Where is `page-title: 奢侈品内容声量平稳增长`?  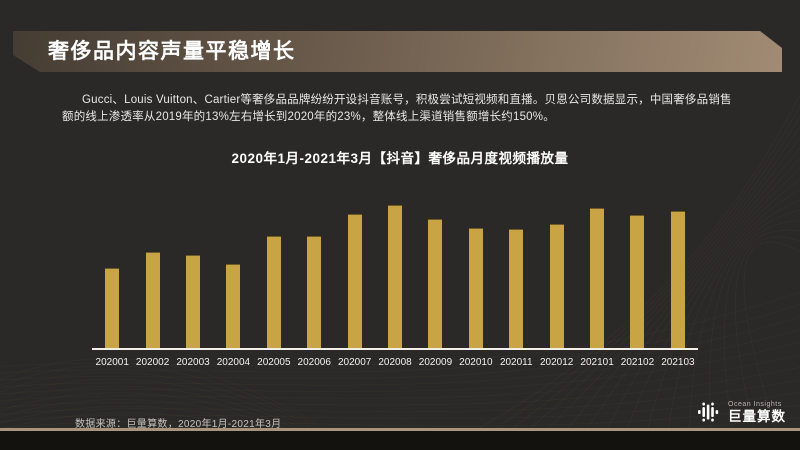
page-title: 奢侈品内容声量平稳增长 is located at coordinates (172, 51).